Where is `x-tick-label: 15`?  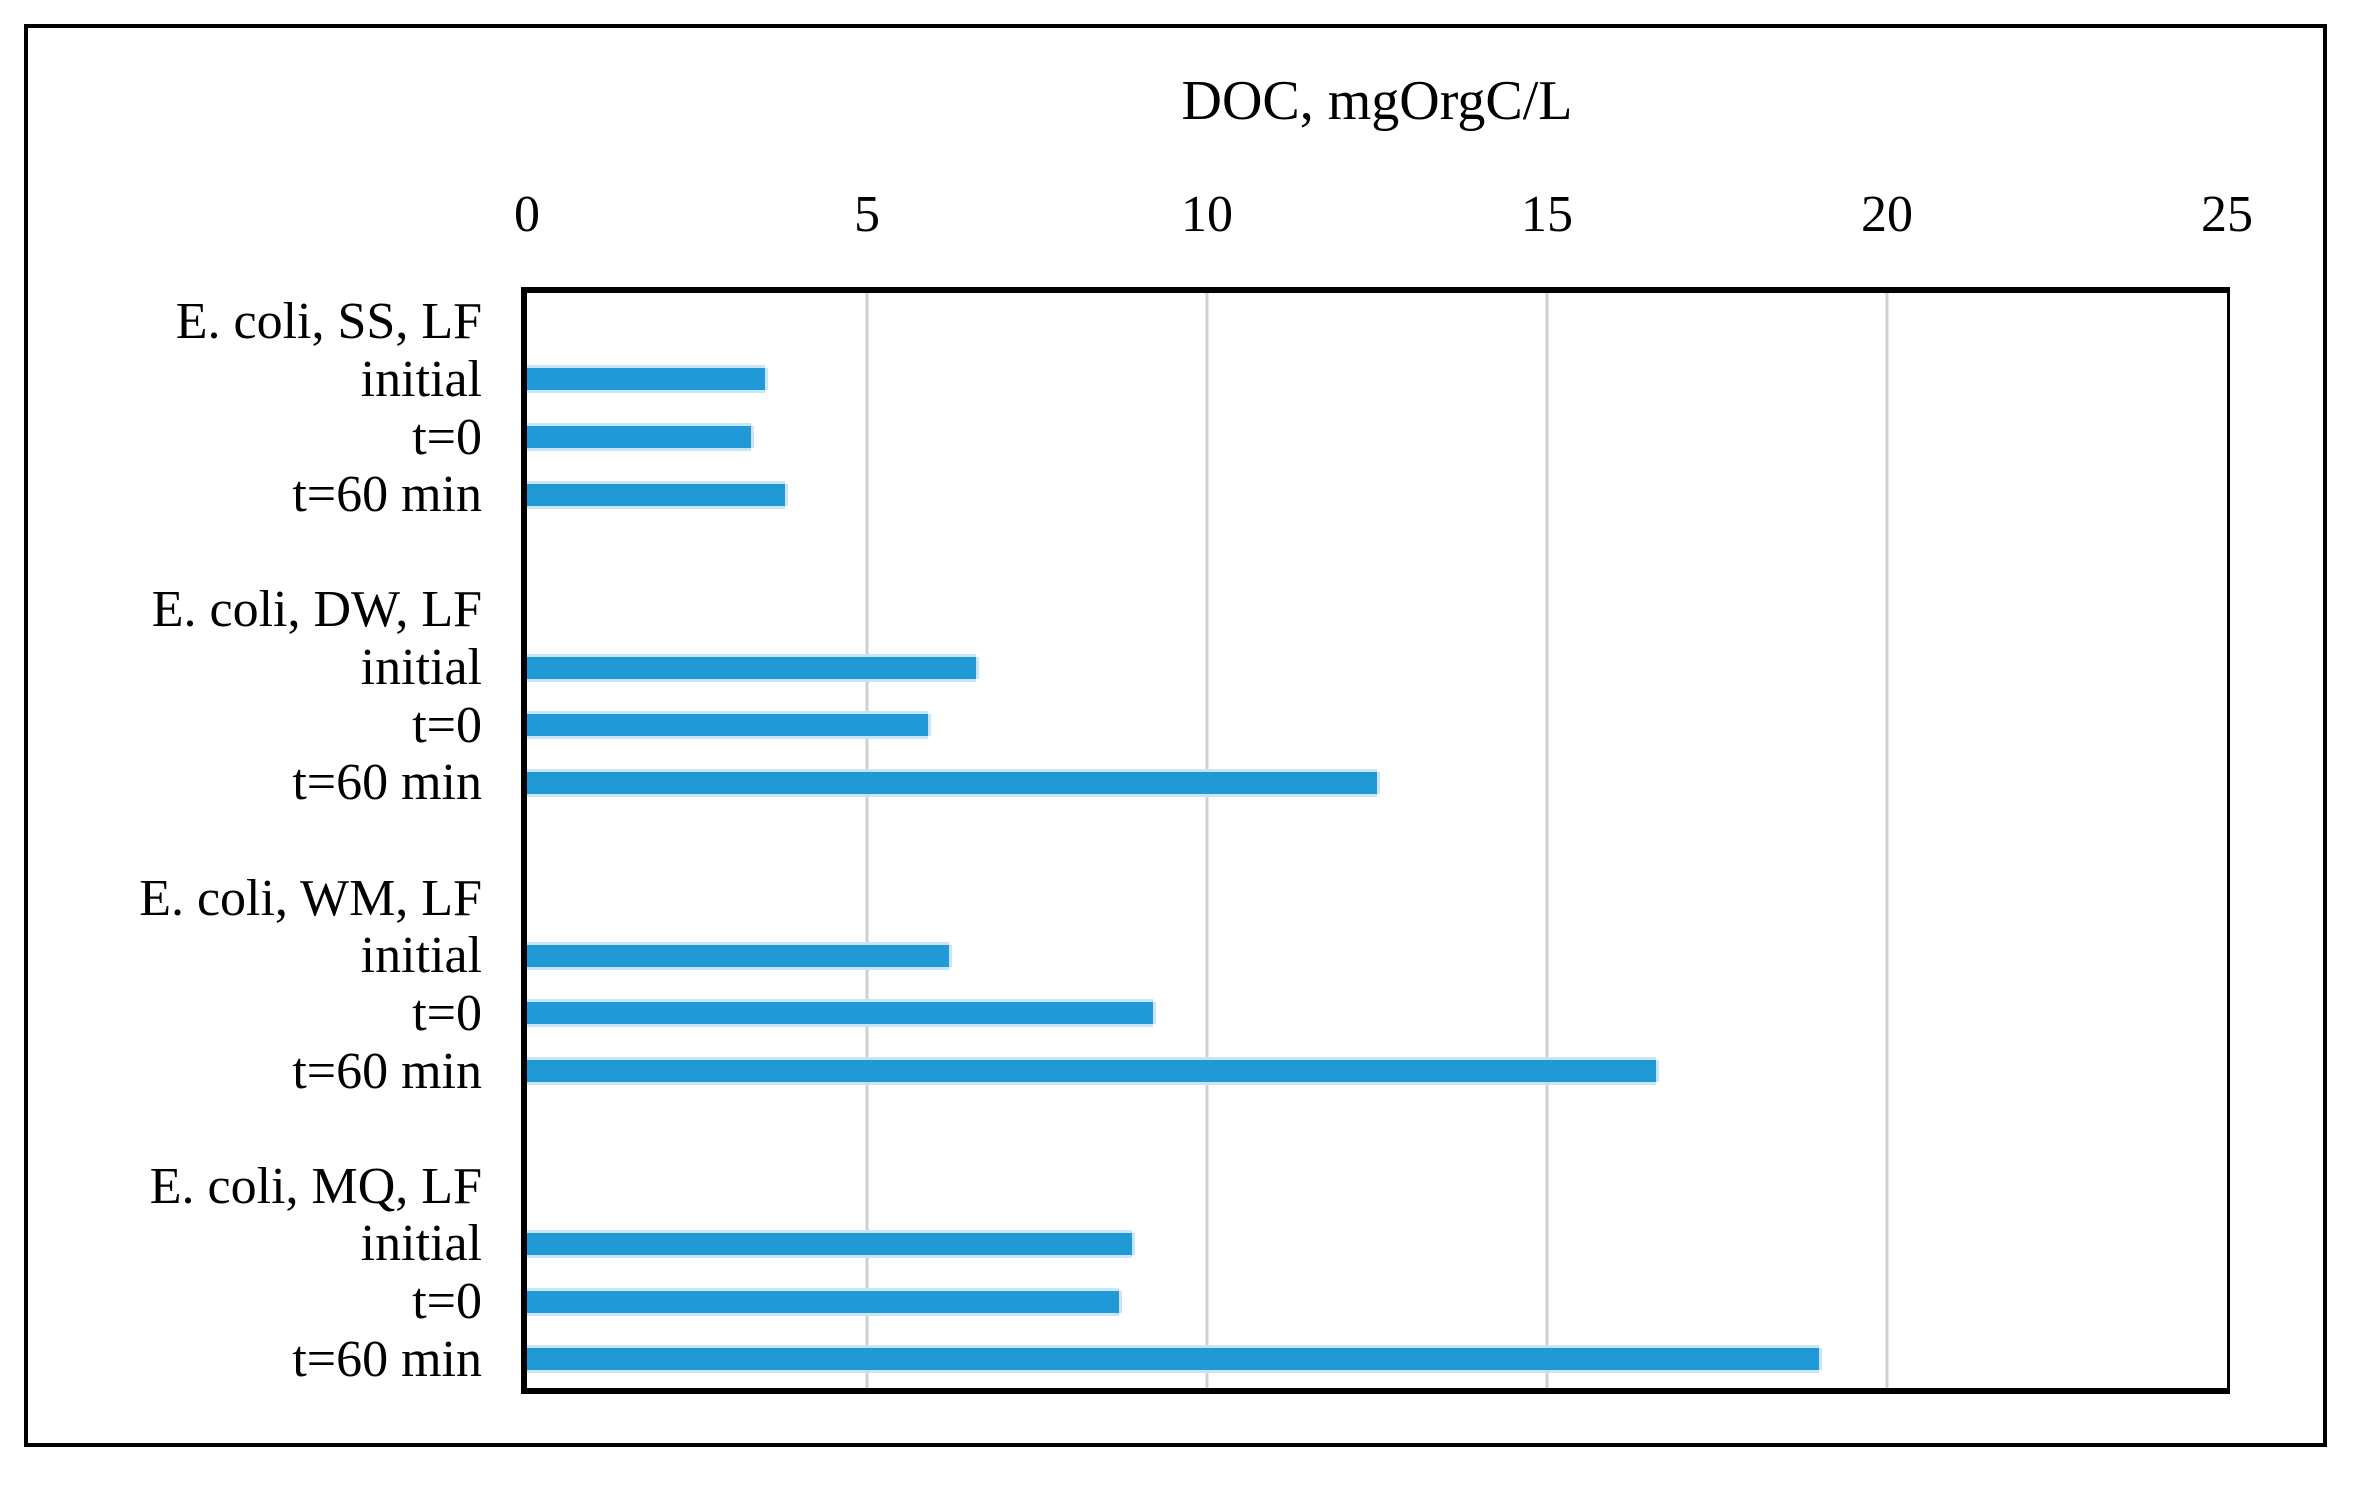 x-tick-label: 15 is located at coordinates (1547, 214).